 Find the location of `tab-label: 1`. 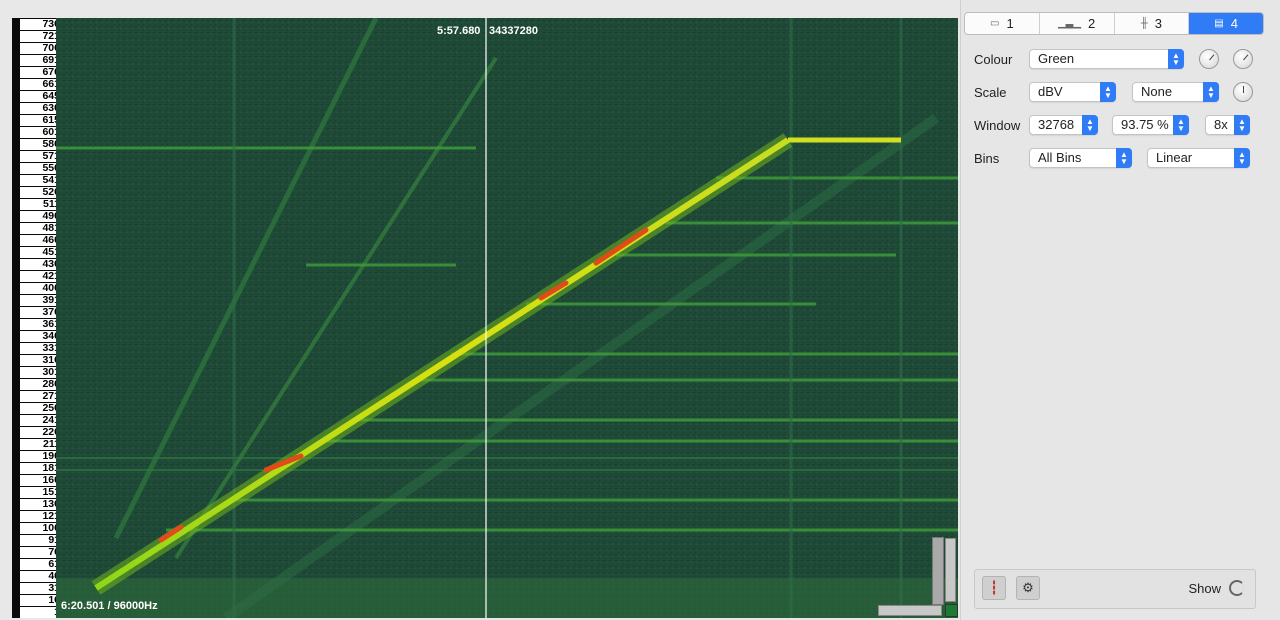

tab-label: 1 is located at coordinates (1010, 23).